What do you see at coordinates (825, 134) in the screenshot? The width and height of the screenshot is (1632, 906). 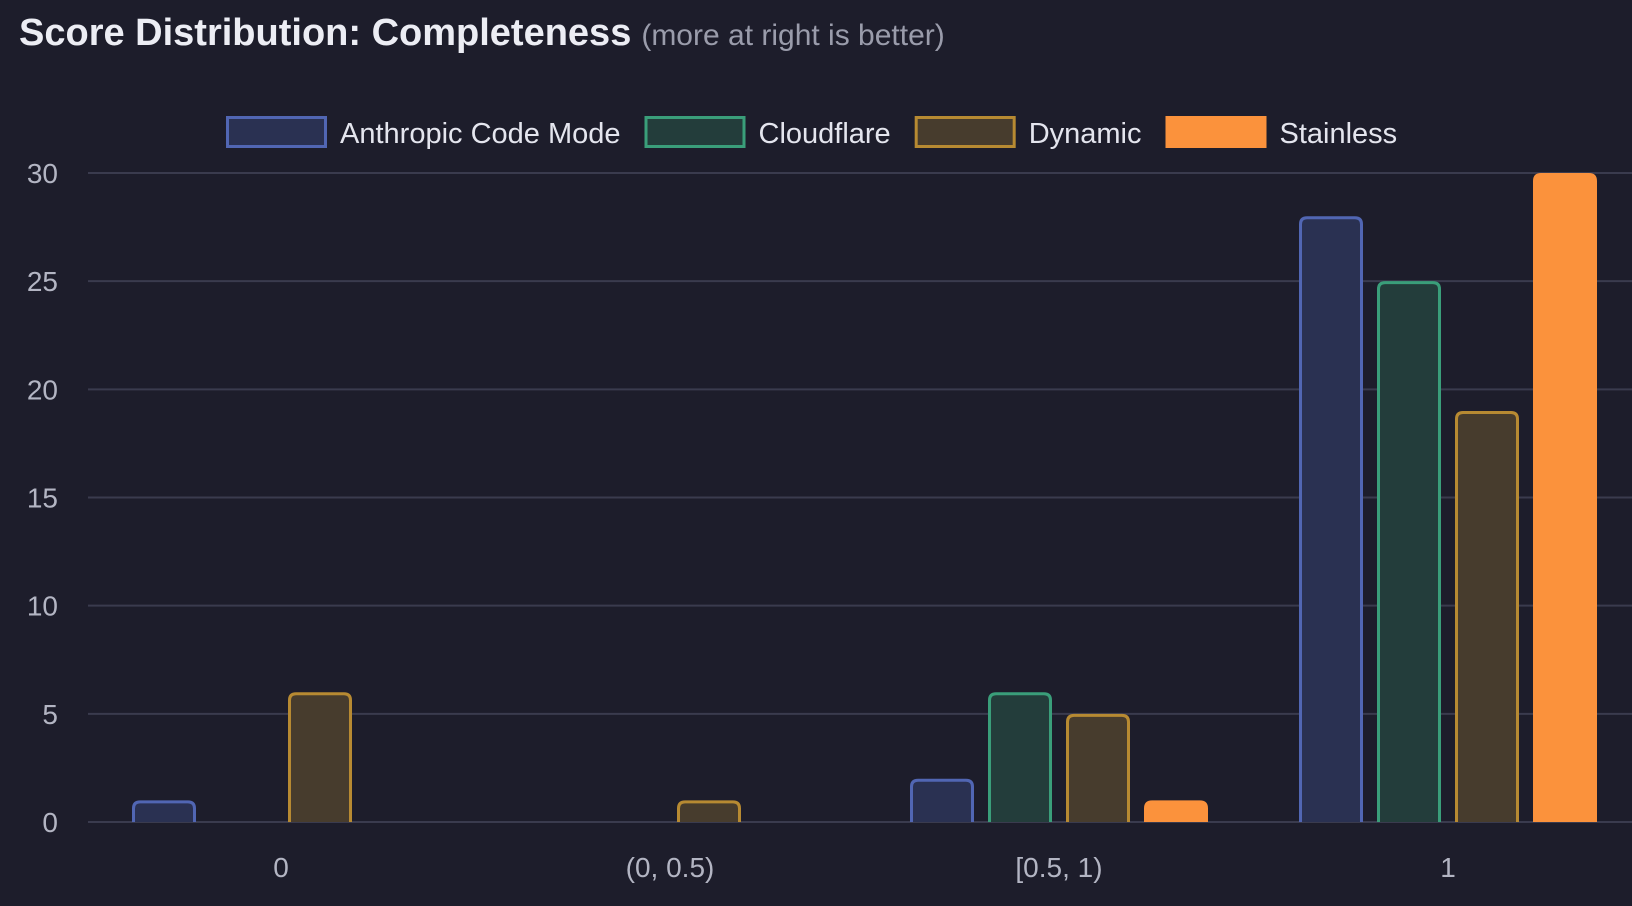 I see `legend-label: Cloudflare` at bounding box center [825, 134].